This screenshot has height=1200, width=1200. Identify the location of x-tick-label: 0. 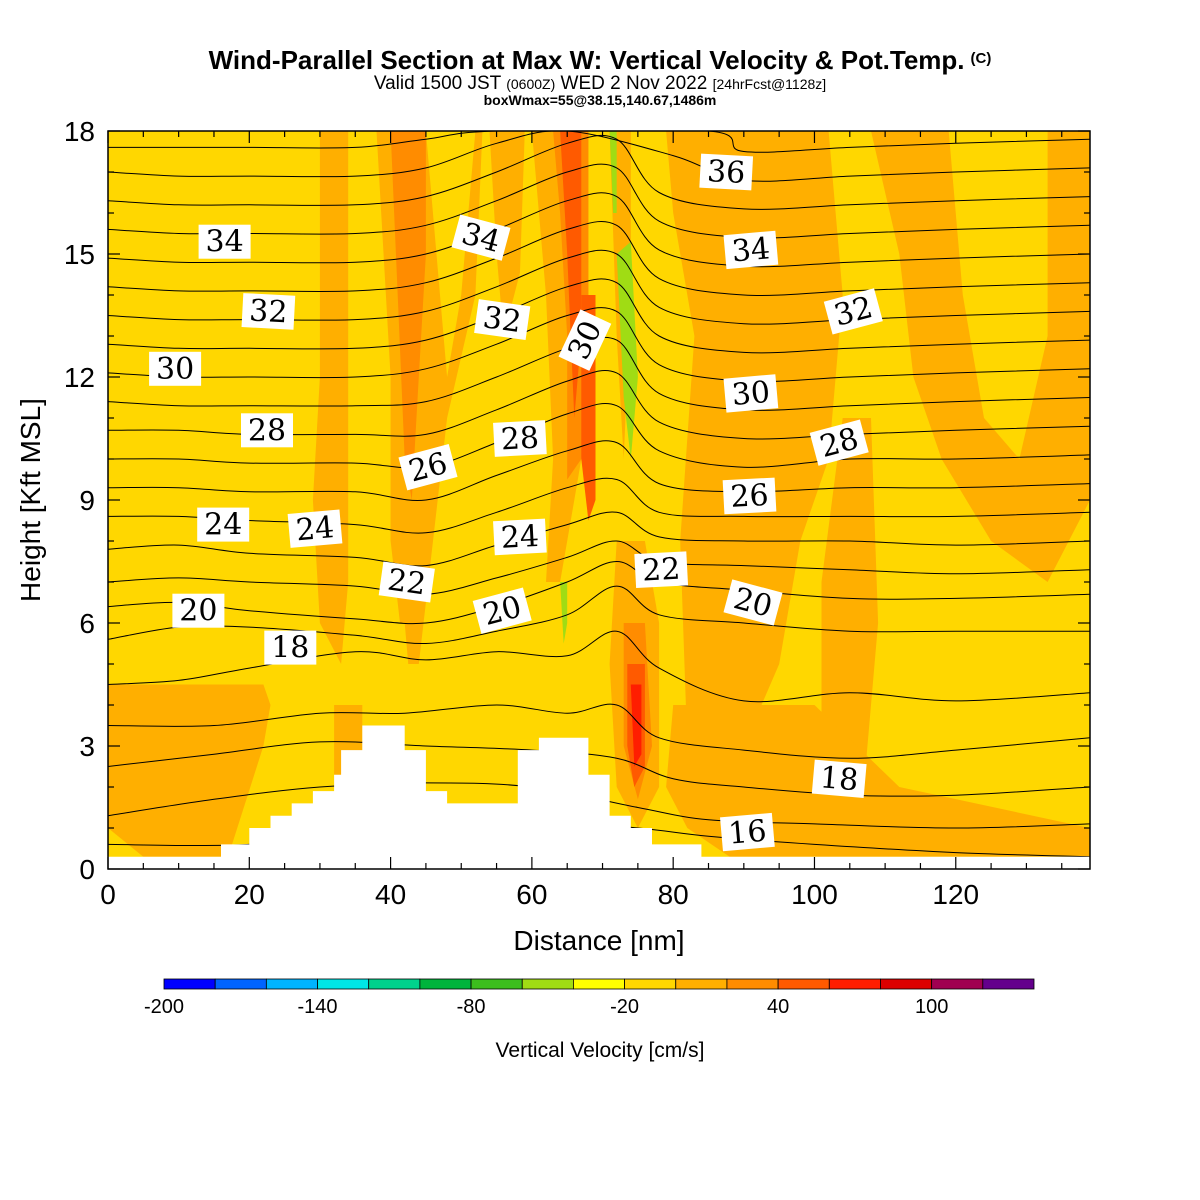
(108, 894).